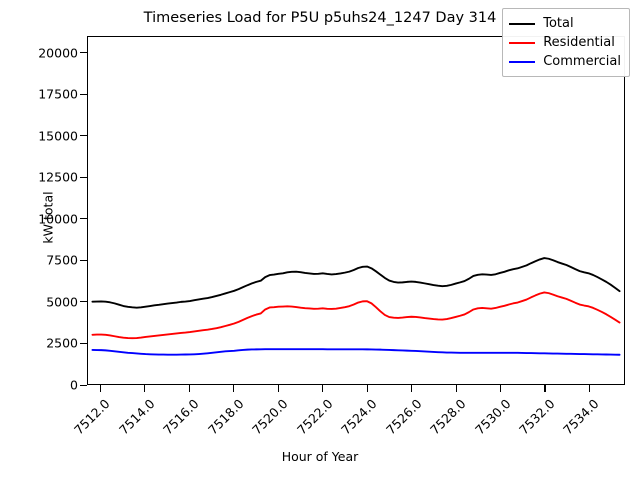  I want to click on y-tick-label: 2500, so click(62, 343).